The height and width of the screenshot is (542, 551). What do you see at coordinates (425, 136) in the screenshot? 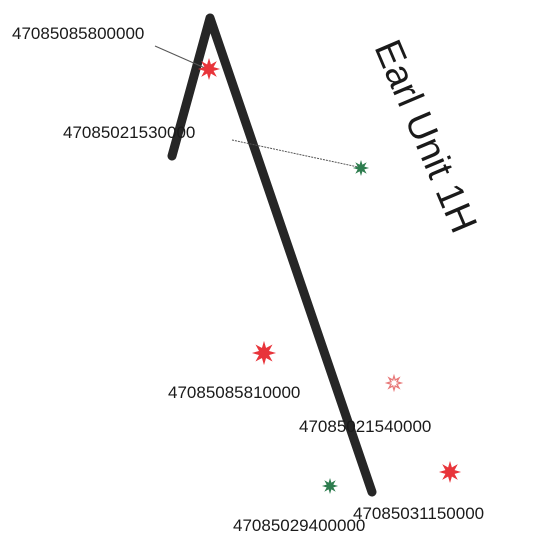
I see `unit-name-label: Earl Unit 1H` at bounding box center [425, 136].